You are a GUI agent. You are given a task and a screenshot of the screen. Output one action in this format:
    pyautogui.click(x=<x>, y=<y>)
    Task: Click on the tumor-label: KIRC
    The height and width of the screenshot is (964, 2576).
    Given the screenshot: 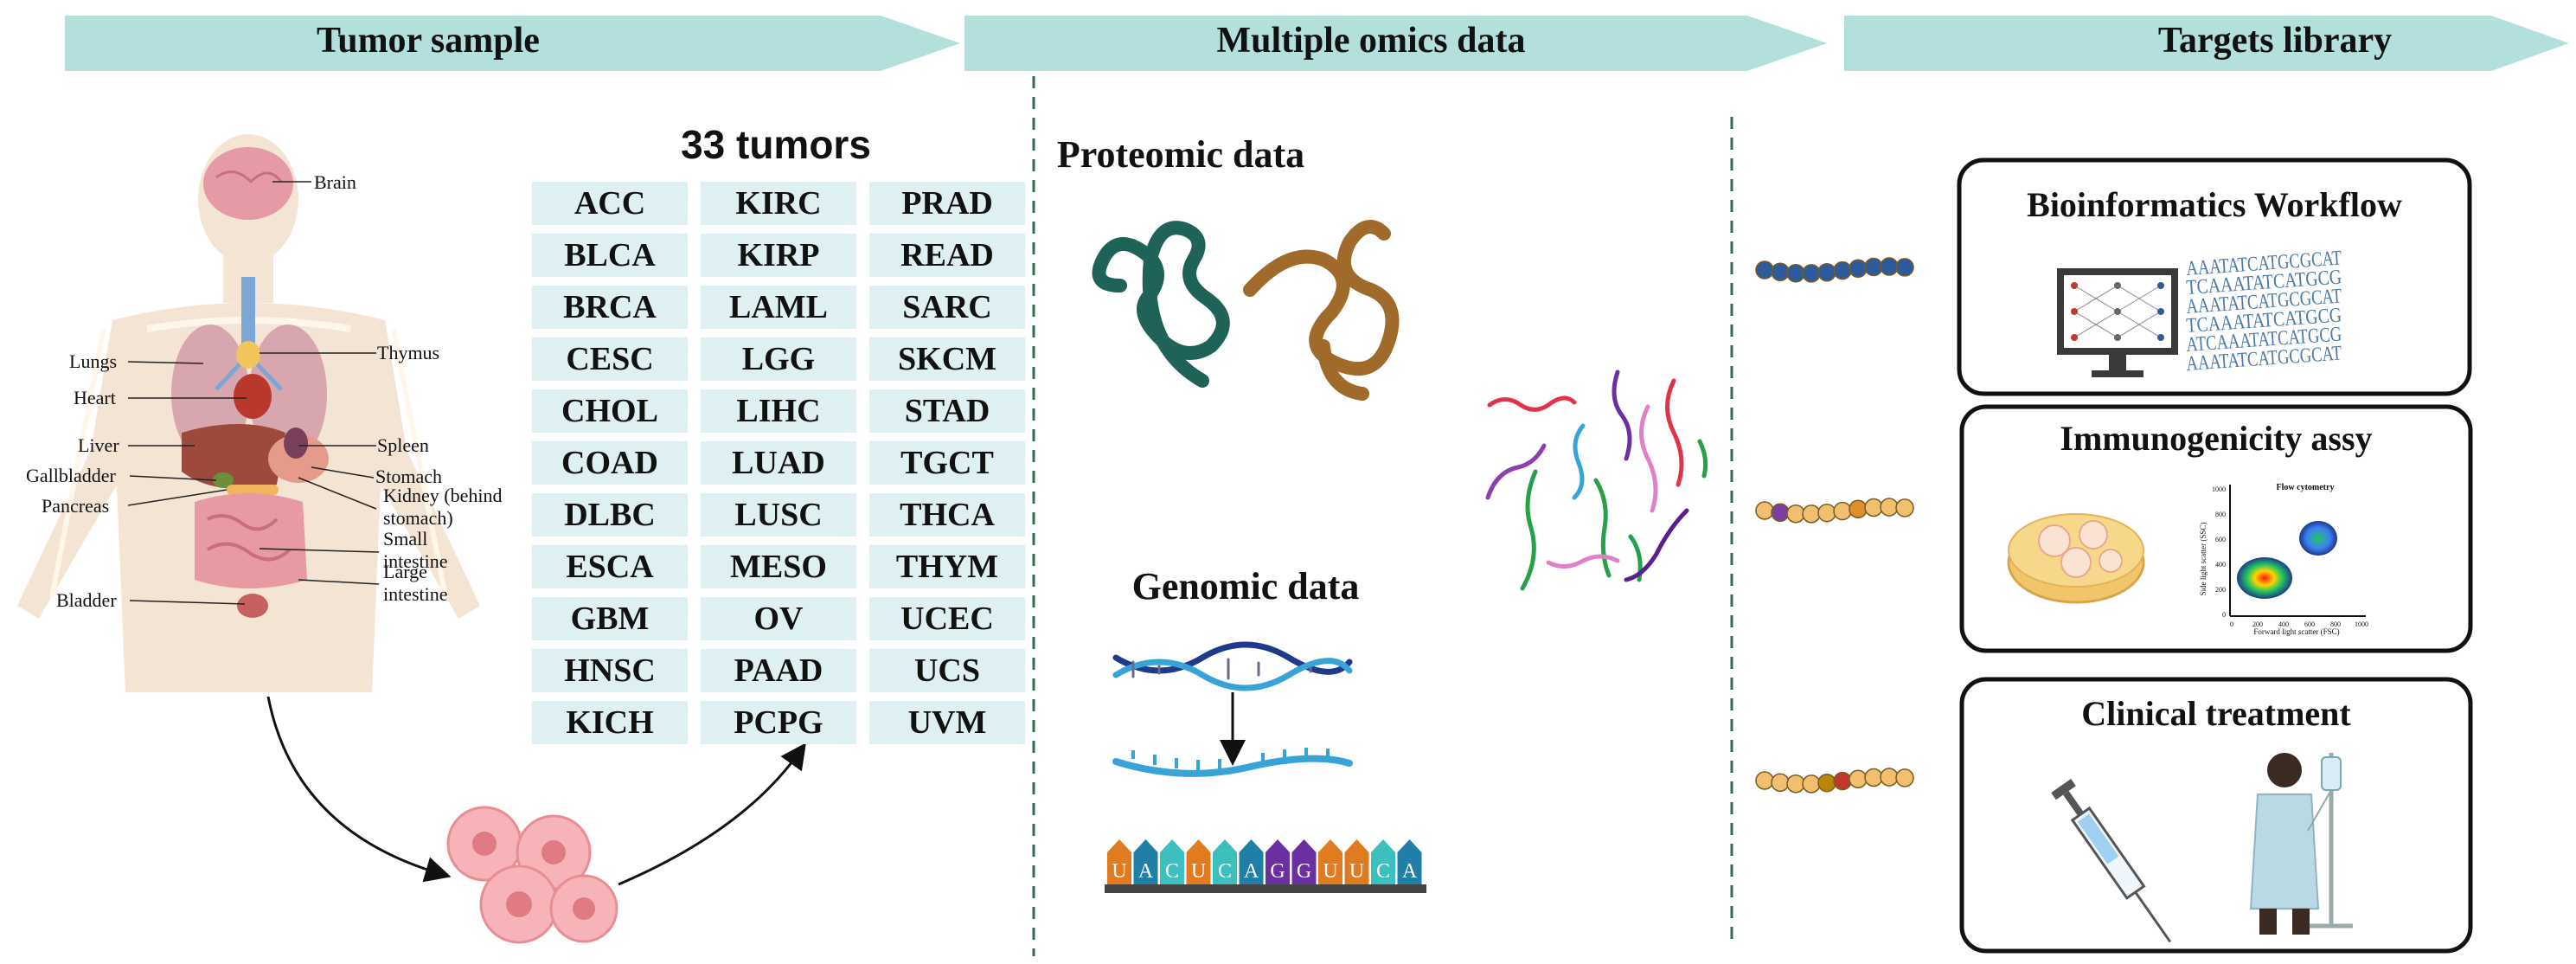 What is the action you would take?
    pyautogui.click(x=778, y=203)
    